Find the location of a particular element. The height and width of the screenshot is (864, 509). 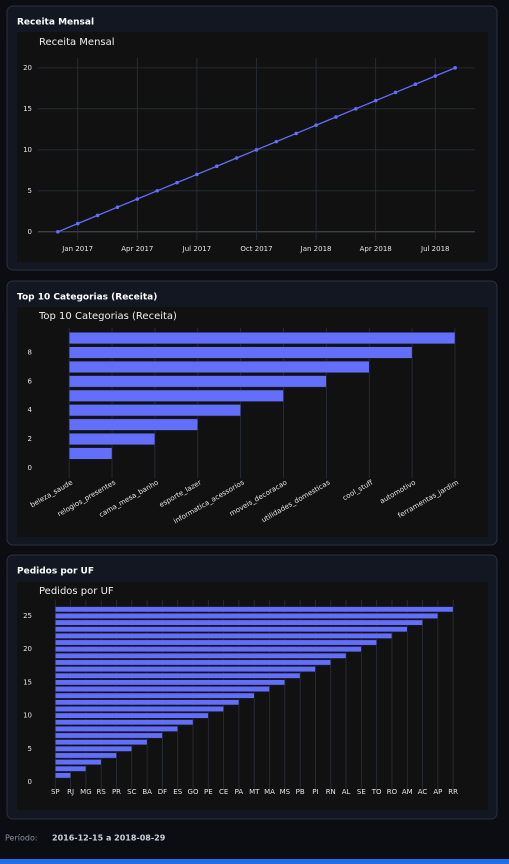

x-tick-label: Jan 2017 is located at coordinates (77, 249).